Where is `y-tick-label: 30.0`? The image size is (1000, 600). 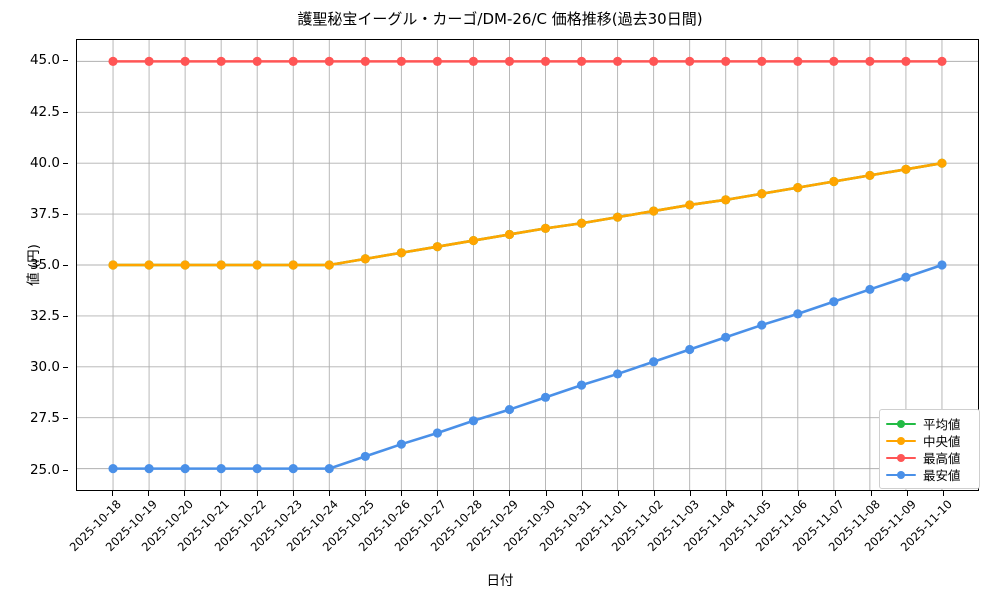 y-tick-label: 30.0 is located at coordinates (44, 367).